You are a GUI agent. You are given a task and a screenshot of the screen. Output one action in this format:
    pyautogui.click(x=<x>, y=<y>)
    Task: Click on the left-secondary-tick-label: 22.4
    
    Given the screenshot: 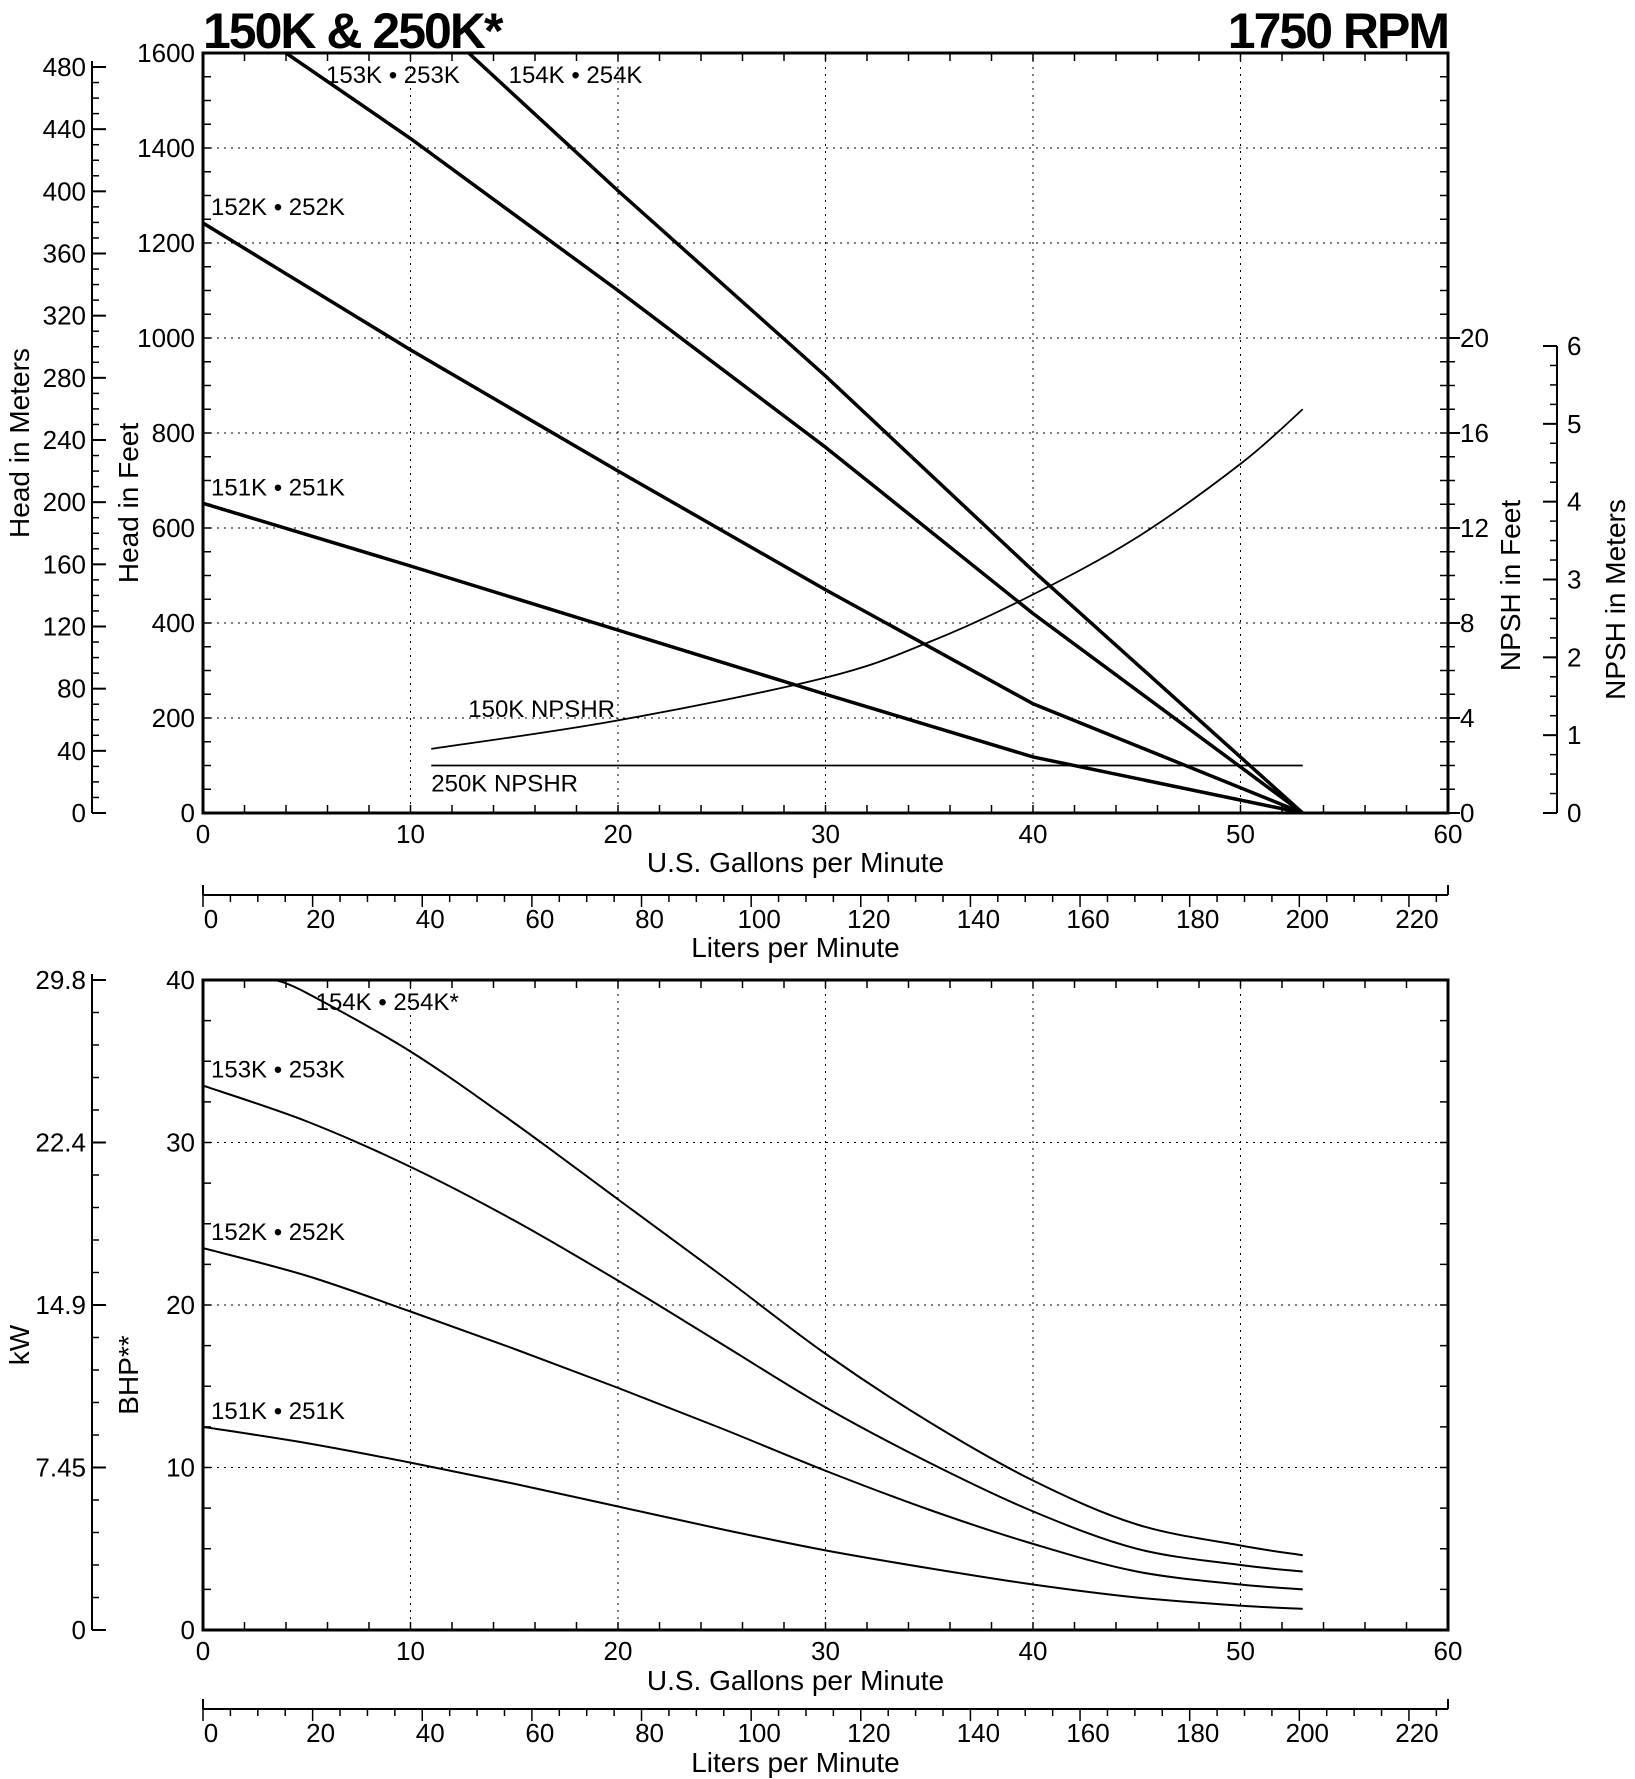 What is the action you would take?
    pyautogui.click(x=60, y=1143)
    